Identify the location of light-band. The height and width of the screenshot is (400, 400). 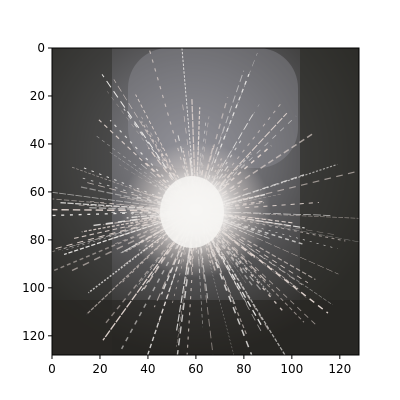
(213, 108).